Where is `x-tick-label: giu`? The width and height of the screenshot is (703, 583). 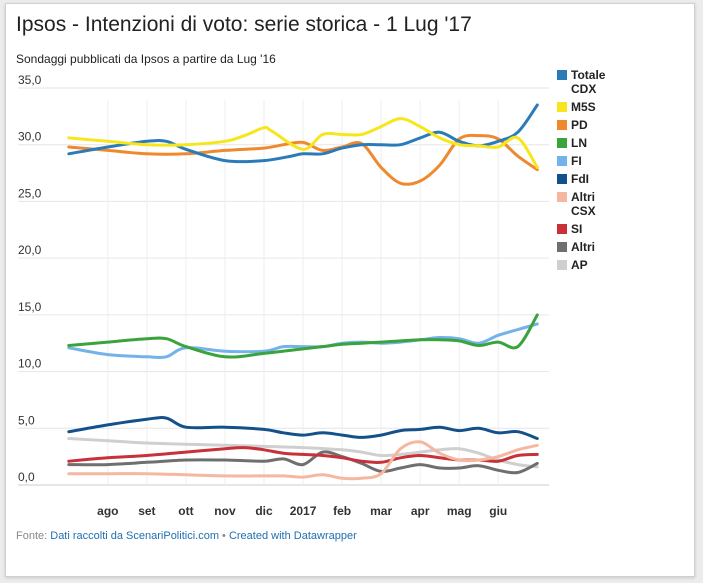 x-tick-label: giu is located at coordinates (498, 511).